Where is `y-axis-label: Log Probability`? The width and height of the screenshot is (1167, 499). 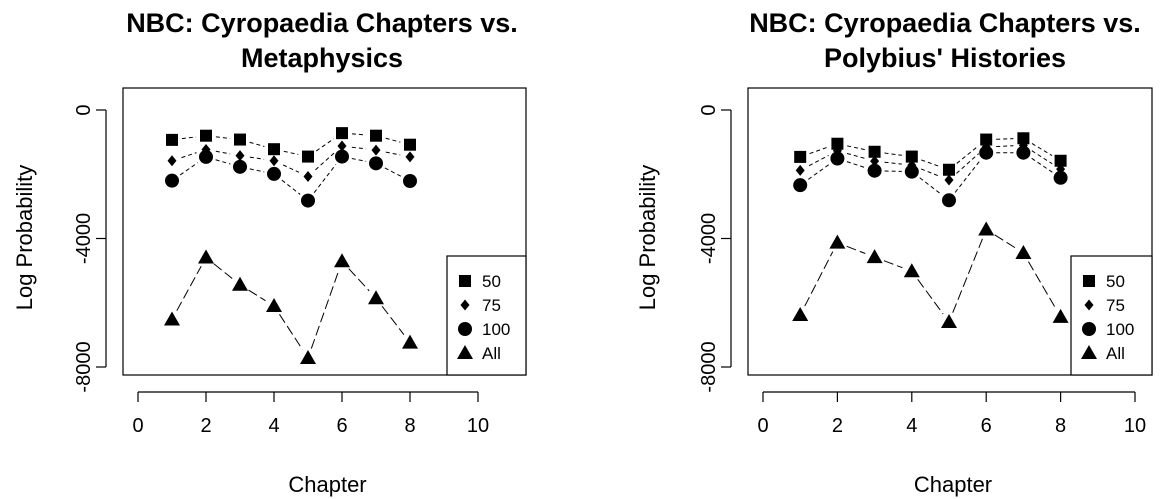 y-axis-label: Log Probability is located at coordinates (24, 238).